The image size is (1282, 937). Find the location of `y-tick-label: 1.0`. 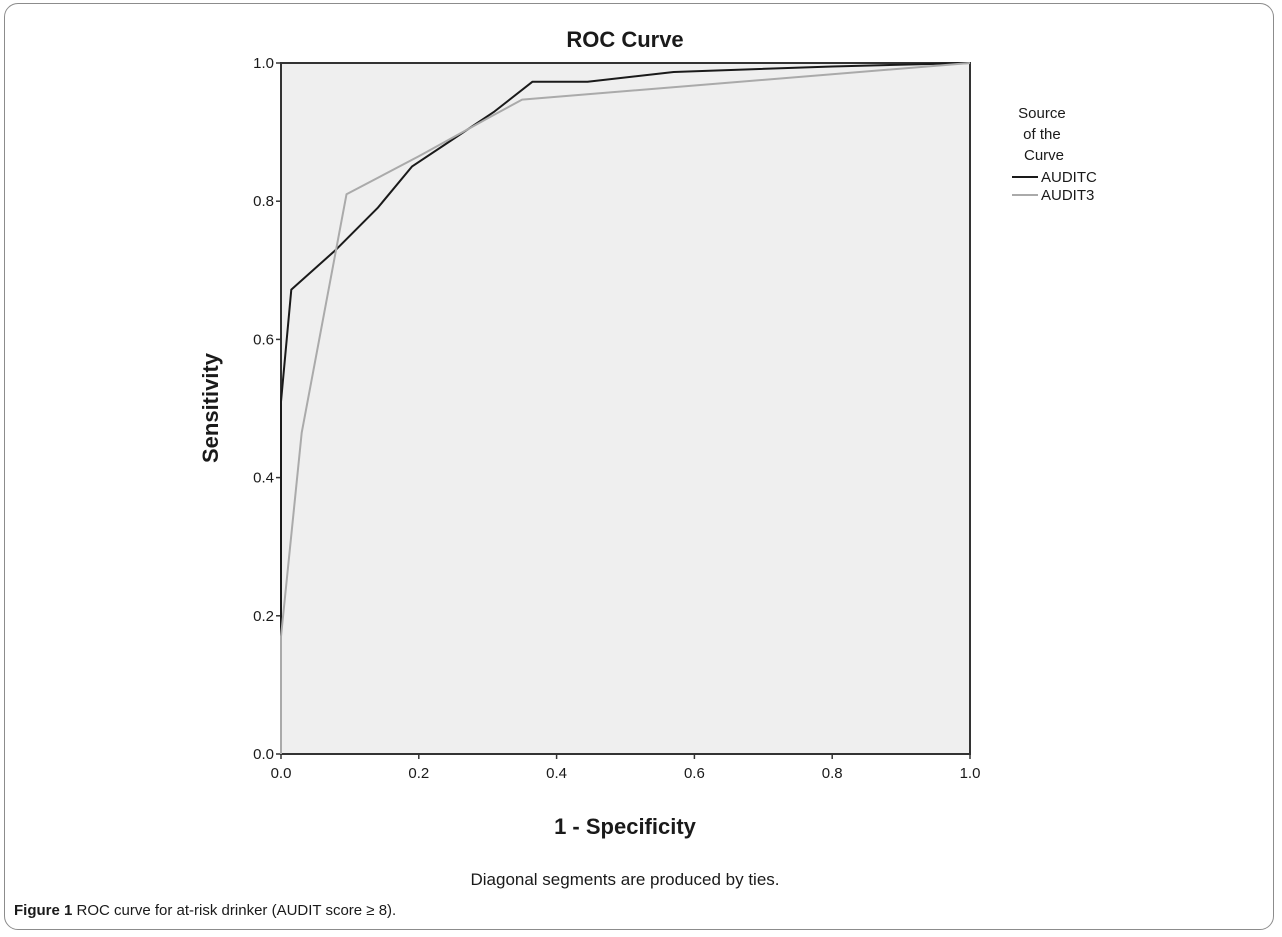

y-tick-label: 1.0 is located at coordinates (263, 63).